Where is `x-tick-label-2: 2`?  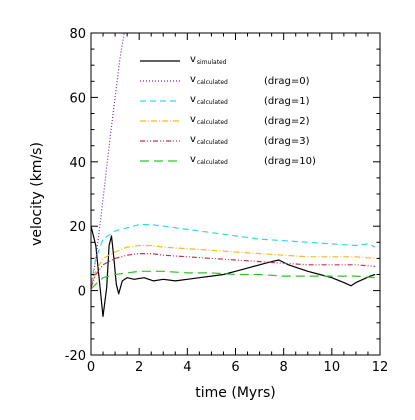
x-tick-label-2: 2 is located at coordinates (139, 367).